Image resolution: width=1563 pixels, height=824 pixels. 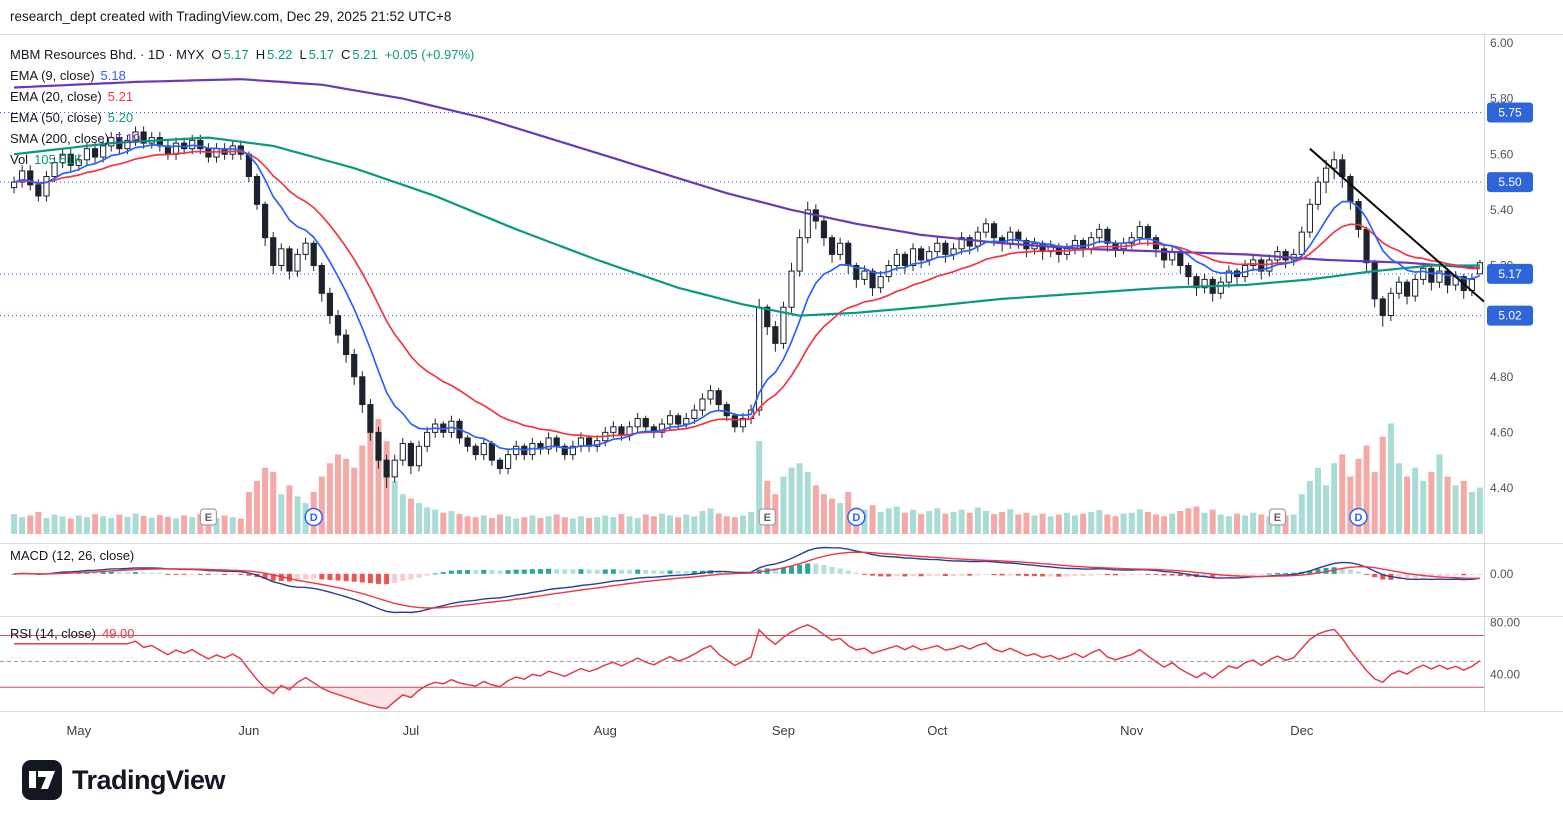 What do you see at coordinates (242, 96) in the screenshot?
I see `legend-row: EMA (20, close) 5.21` at bounding box center [242, 96].